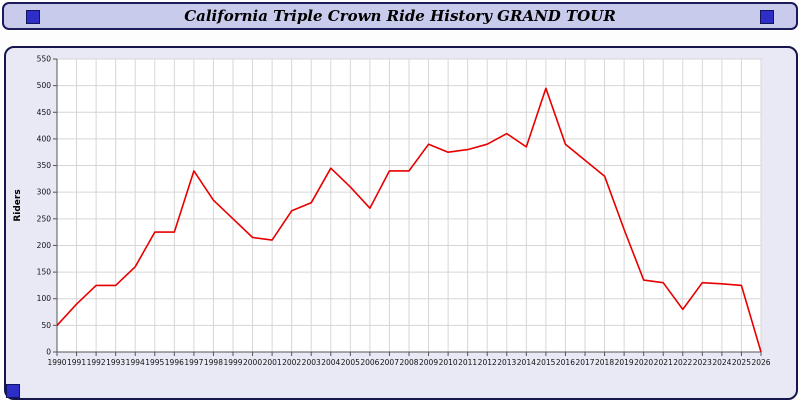 Image resolution: width=800 pixels, height=400 pixels. I want to click on y-tick-label: 250, so click(44, 218).